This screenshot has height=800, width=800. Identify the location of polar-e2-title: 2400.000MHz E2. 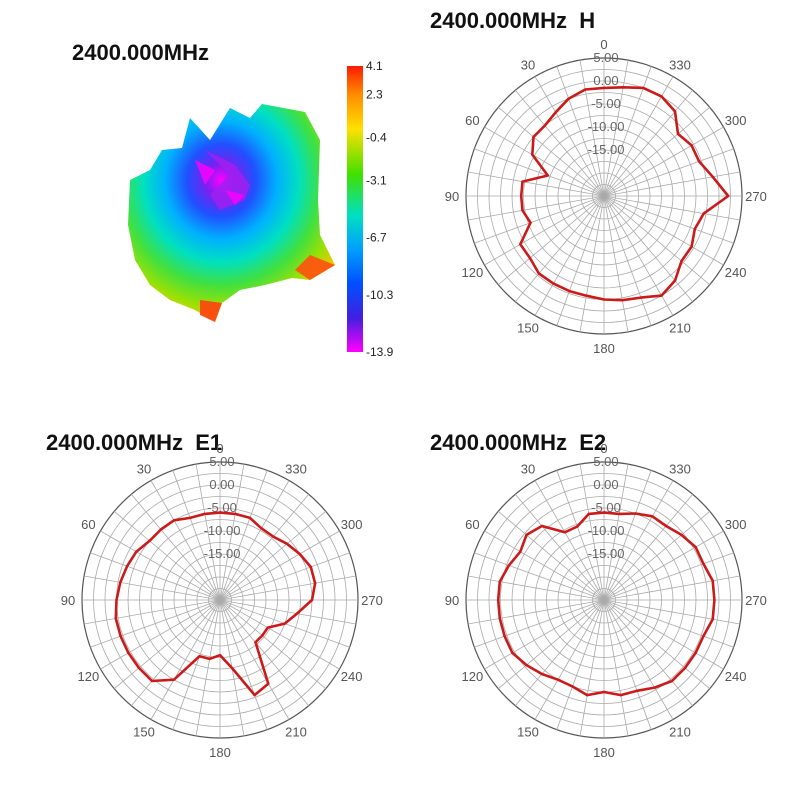
(518, 442).